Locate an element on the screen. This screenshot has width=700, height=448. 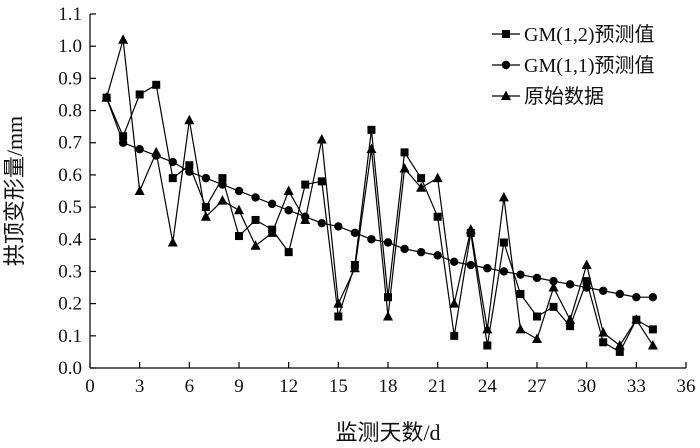
y-axis-ticks: 0.0 0.1 0.2 0.3 0.4 0.5 0.6 0.7 0.8 0.9 1.0 1.1 is located at coordinates (77, 191).